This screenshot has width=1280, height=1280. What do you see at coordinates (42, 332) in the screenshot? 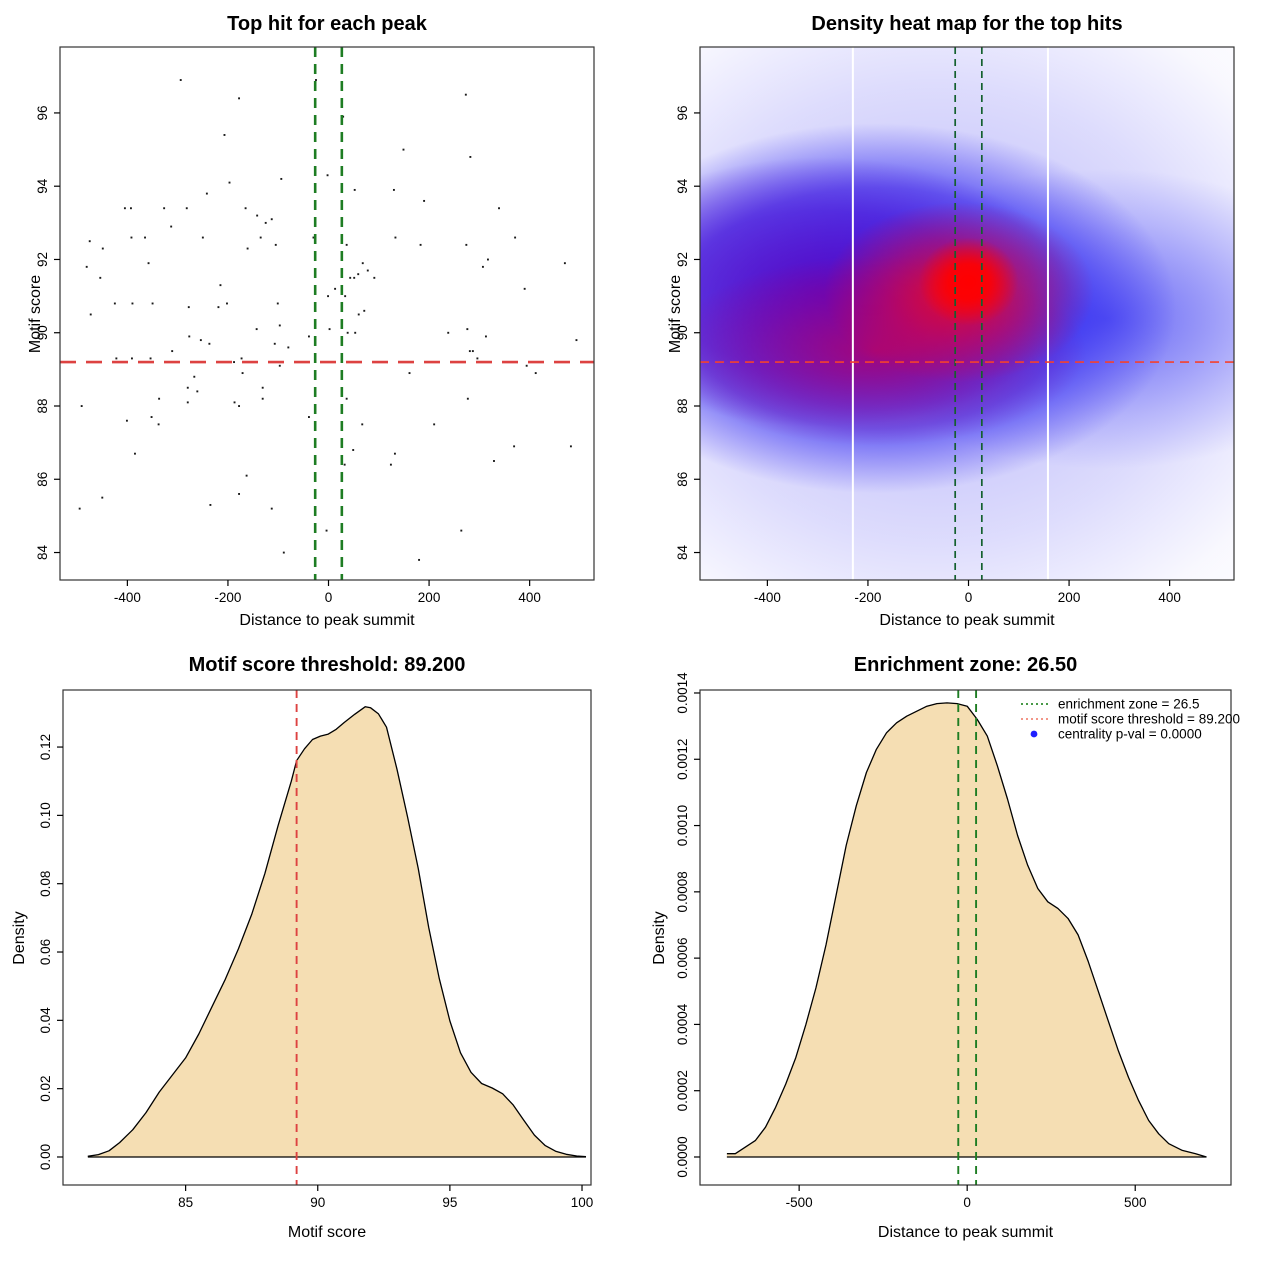
I see `y-tick-label: 90` at bounding box center [42, 332].